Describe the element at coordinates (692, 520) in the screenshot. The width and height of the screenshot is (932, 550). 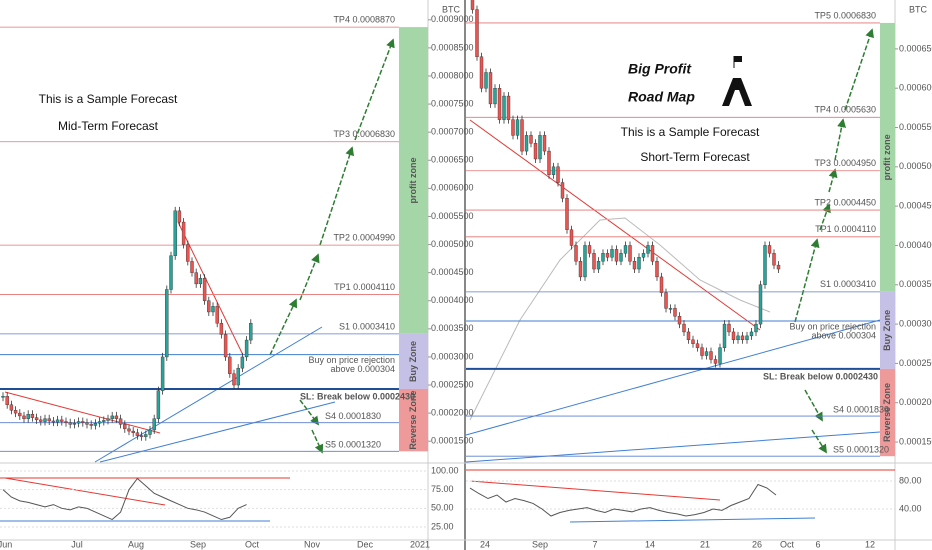
I see `osc-line` at that location.